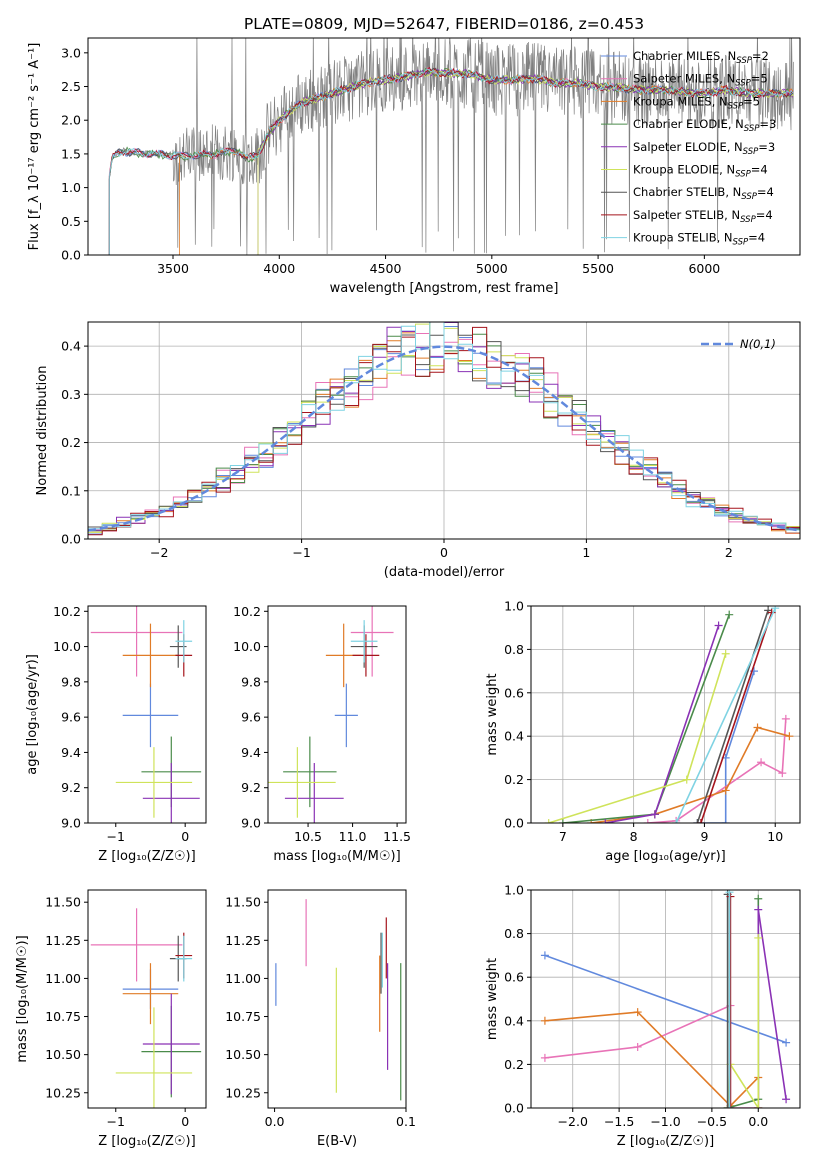 The height and width of the screenshot is (1170, 819). Describe the element at coordinates (586, 552) in the screenshot. I see `x-tick-label: 1` at that location.